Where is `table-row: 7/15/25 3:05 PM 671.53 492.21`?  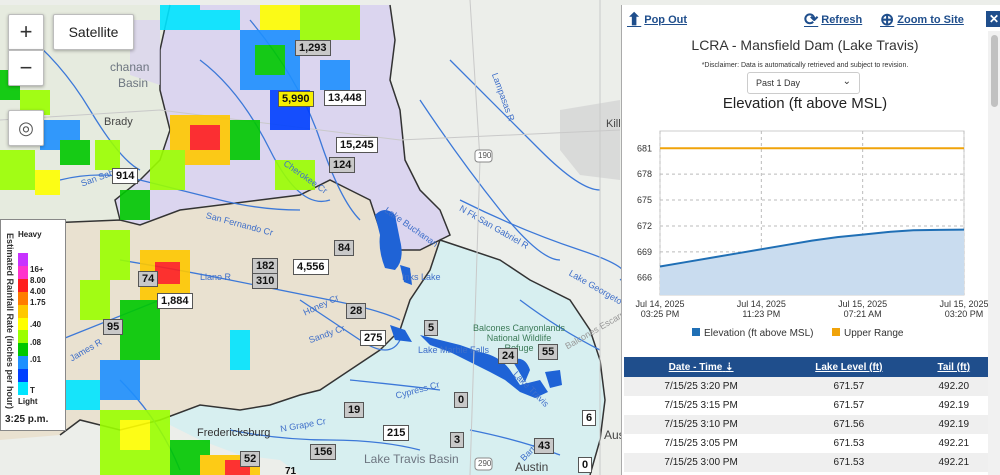 table-row: 7/15/25 3:05 PM 671.53 492.21 is located at coordinates (806, 443).